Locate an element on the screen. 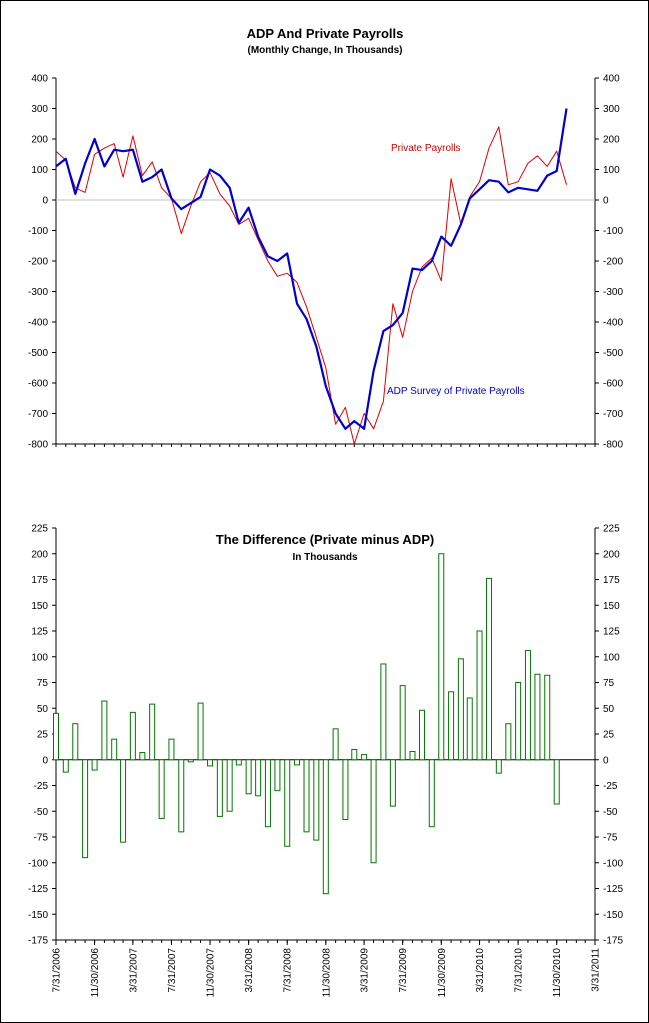 The image size is (649, 1023). bottom-y-tick-label-right: 100 is located at coordinates (611, 657).